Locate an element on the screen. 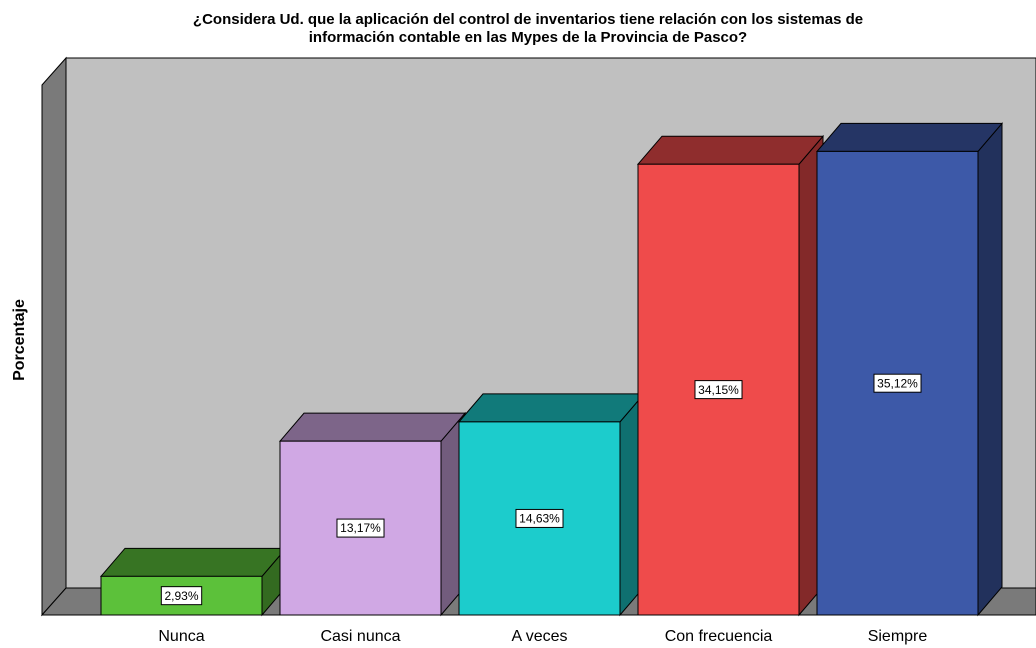 The width and height of the screenshot is (1036, 648). x-tick-label: A veces is located at coordinates (539, 636).